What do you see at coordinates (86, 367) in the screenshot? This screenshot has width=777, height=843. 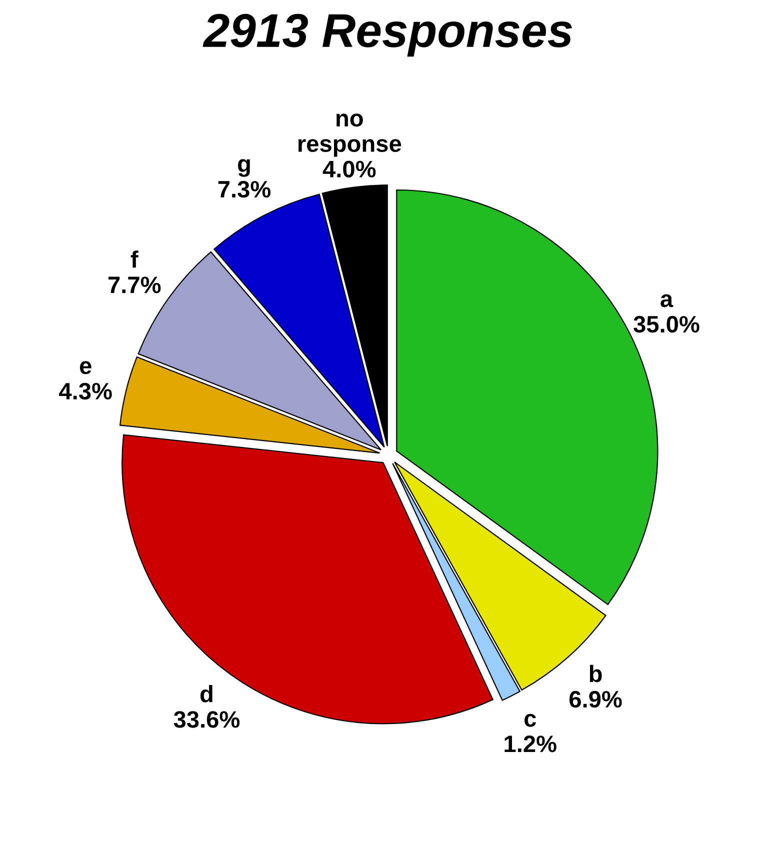 I see `slice-label: e` at bounding box center [86, 367].